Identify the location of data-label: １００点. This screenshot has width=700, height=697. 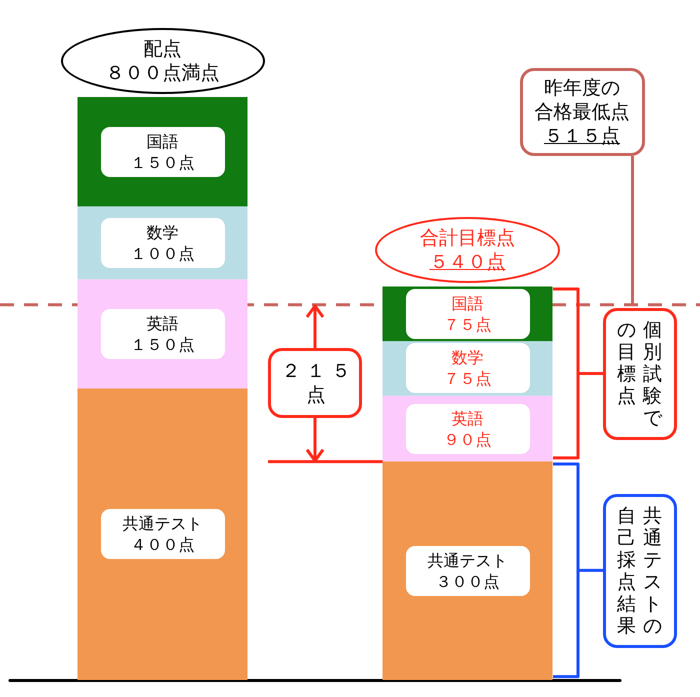
(163, 253).